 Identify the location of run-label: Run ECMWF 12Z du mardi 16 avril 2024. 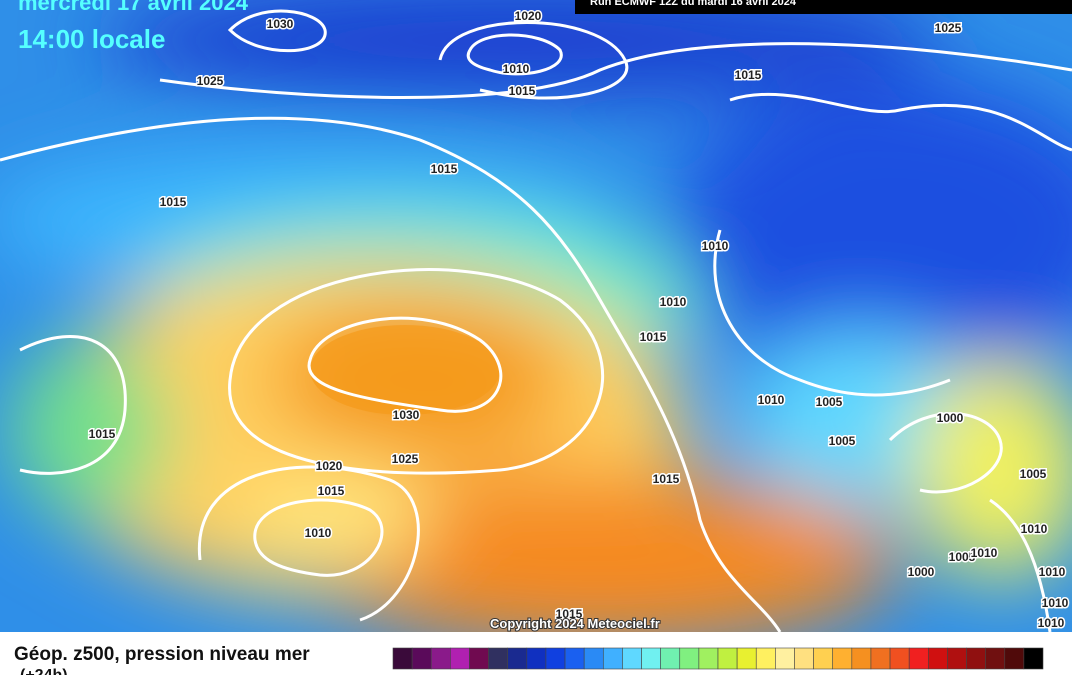
(693, 4).